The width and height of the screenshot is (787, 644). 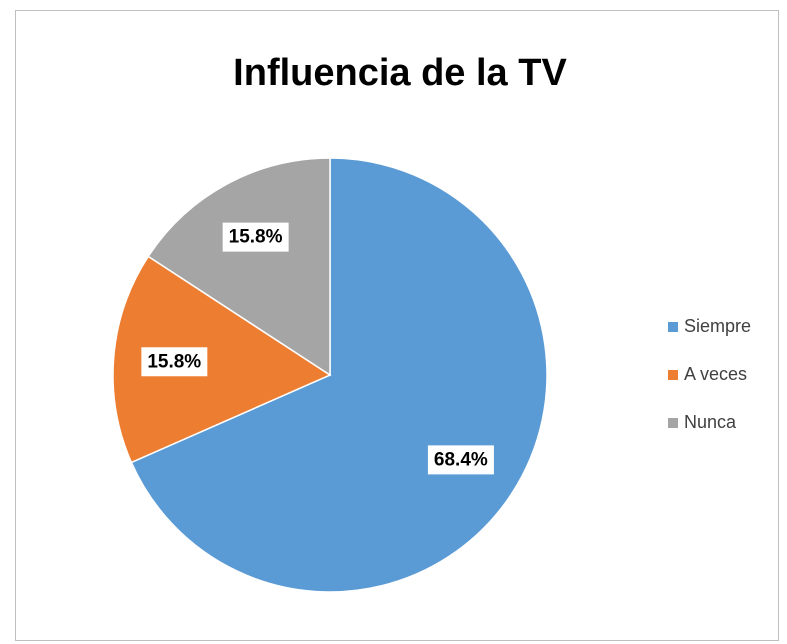 What do you see at coordinates (400, 73) in the screenshot?
I see `chart-title: Influencia de la TV` at bounding box center [400, 73].